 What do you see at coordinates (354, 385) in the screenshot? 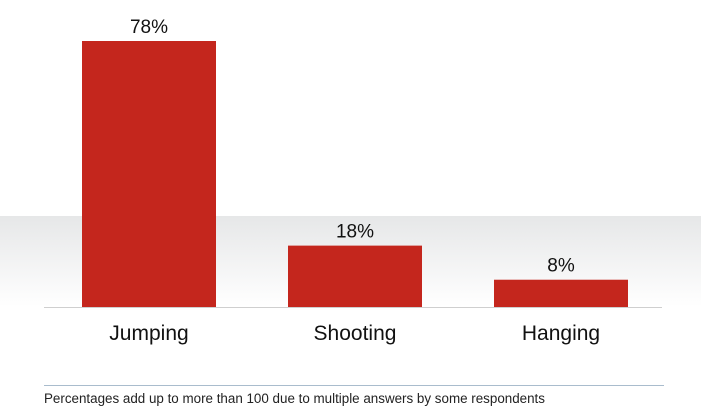
I see `footnote-divider` at bounding box center [354, 385].